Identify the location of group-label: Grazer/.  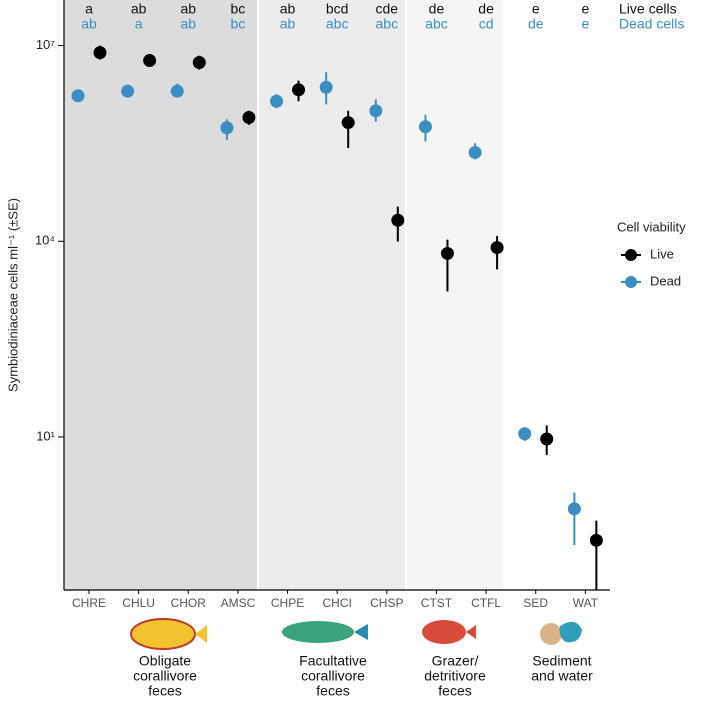
(455, 661).